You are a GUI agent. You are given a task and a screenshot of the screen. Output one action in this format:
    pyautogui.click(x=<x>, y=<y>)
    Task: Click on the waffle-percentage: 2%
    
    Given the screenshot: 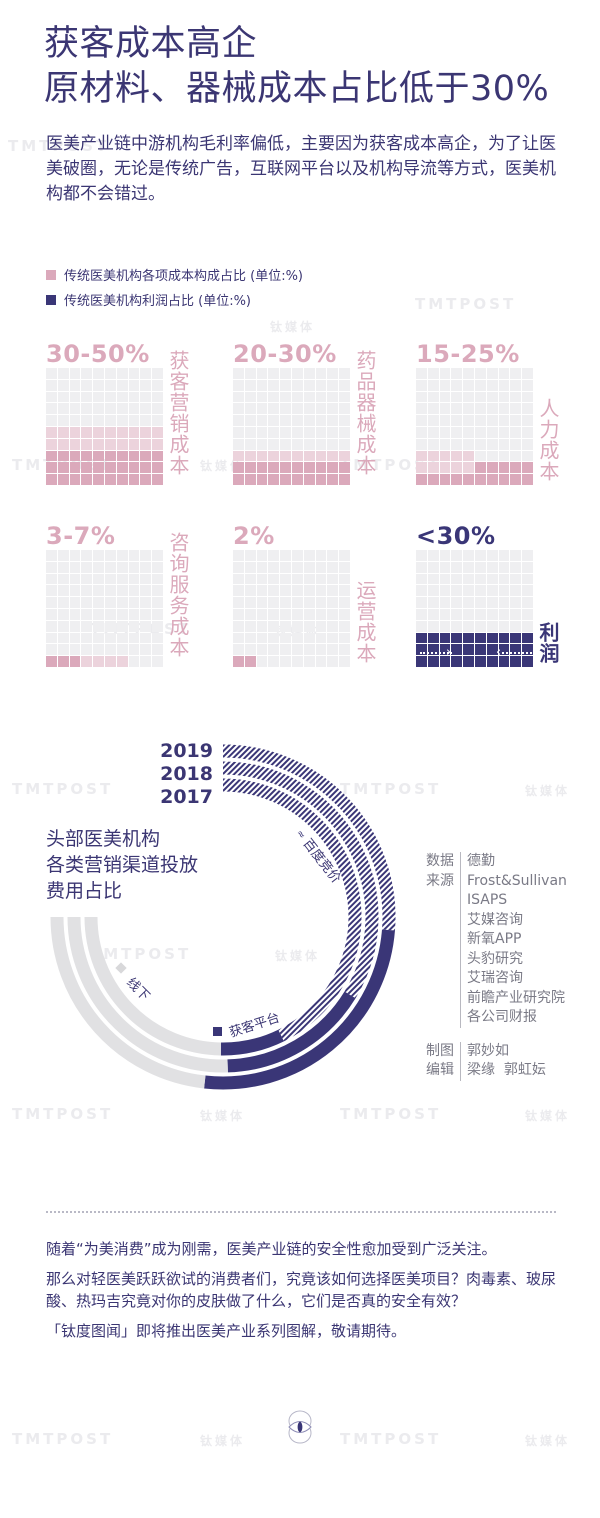 What is the action you would take?
    pyautogui.click(x=254, y=536)
    